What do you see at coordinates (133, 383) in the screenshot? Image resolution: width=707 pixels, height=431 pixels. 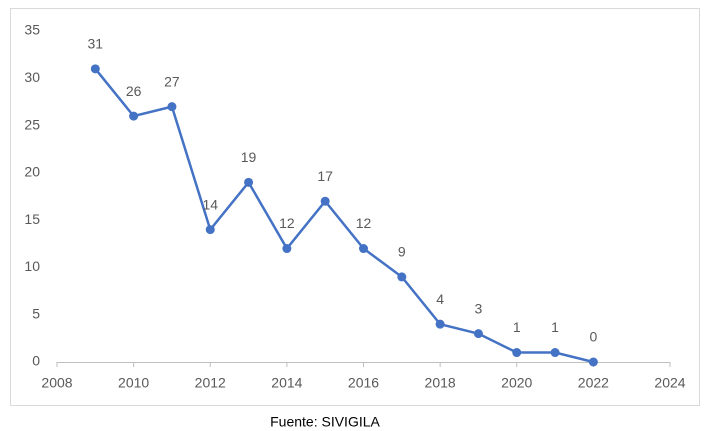 I see `x-tick-label: 2010` at bounding box center [133, 383].